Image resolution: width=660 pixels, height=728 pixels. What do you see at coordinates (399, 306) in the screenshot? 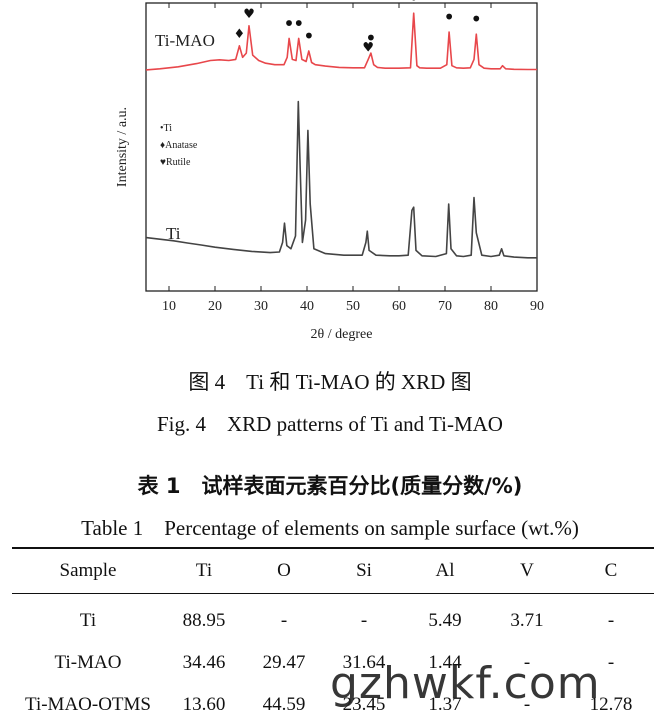
I see `x-tick-label: 60` at bounding box center [399, 306].